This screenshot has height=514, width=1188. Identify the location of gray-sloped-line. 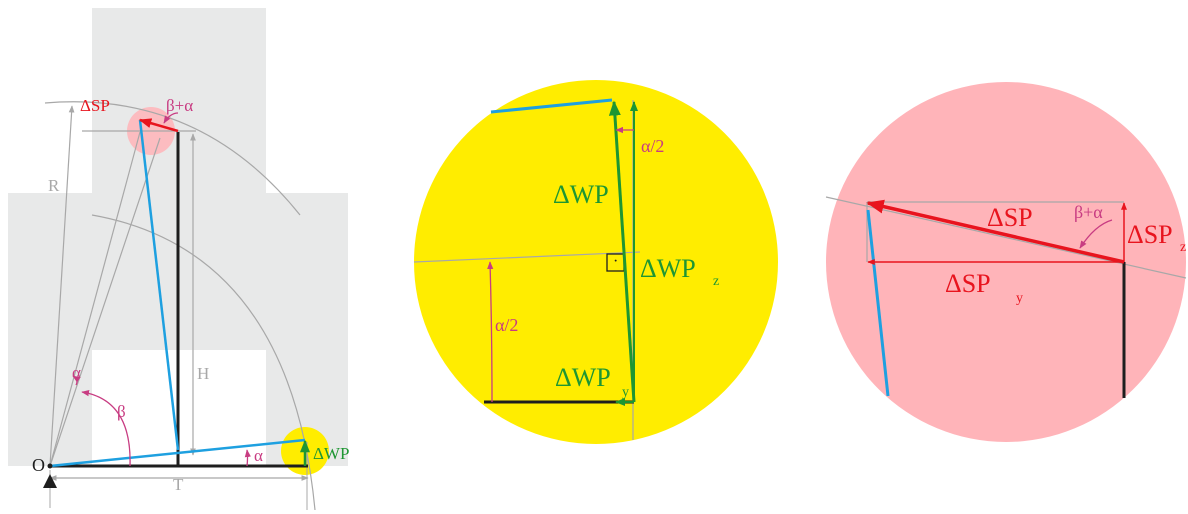
(1006, 237).